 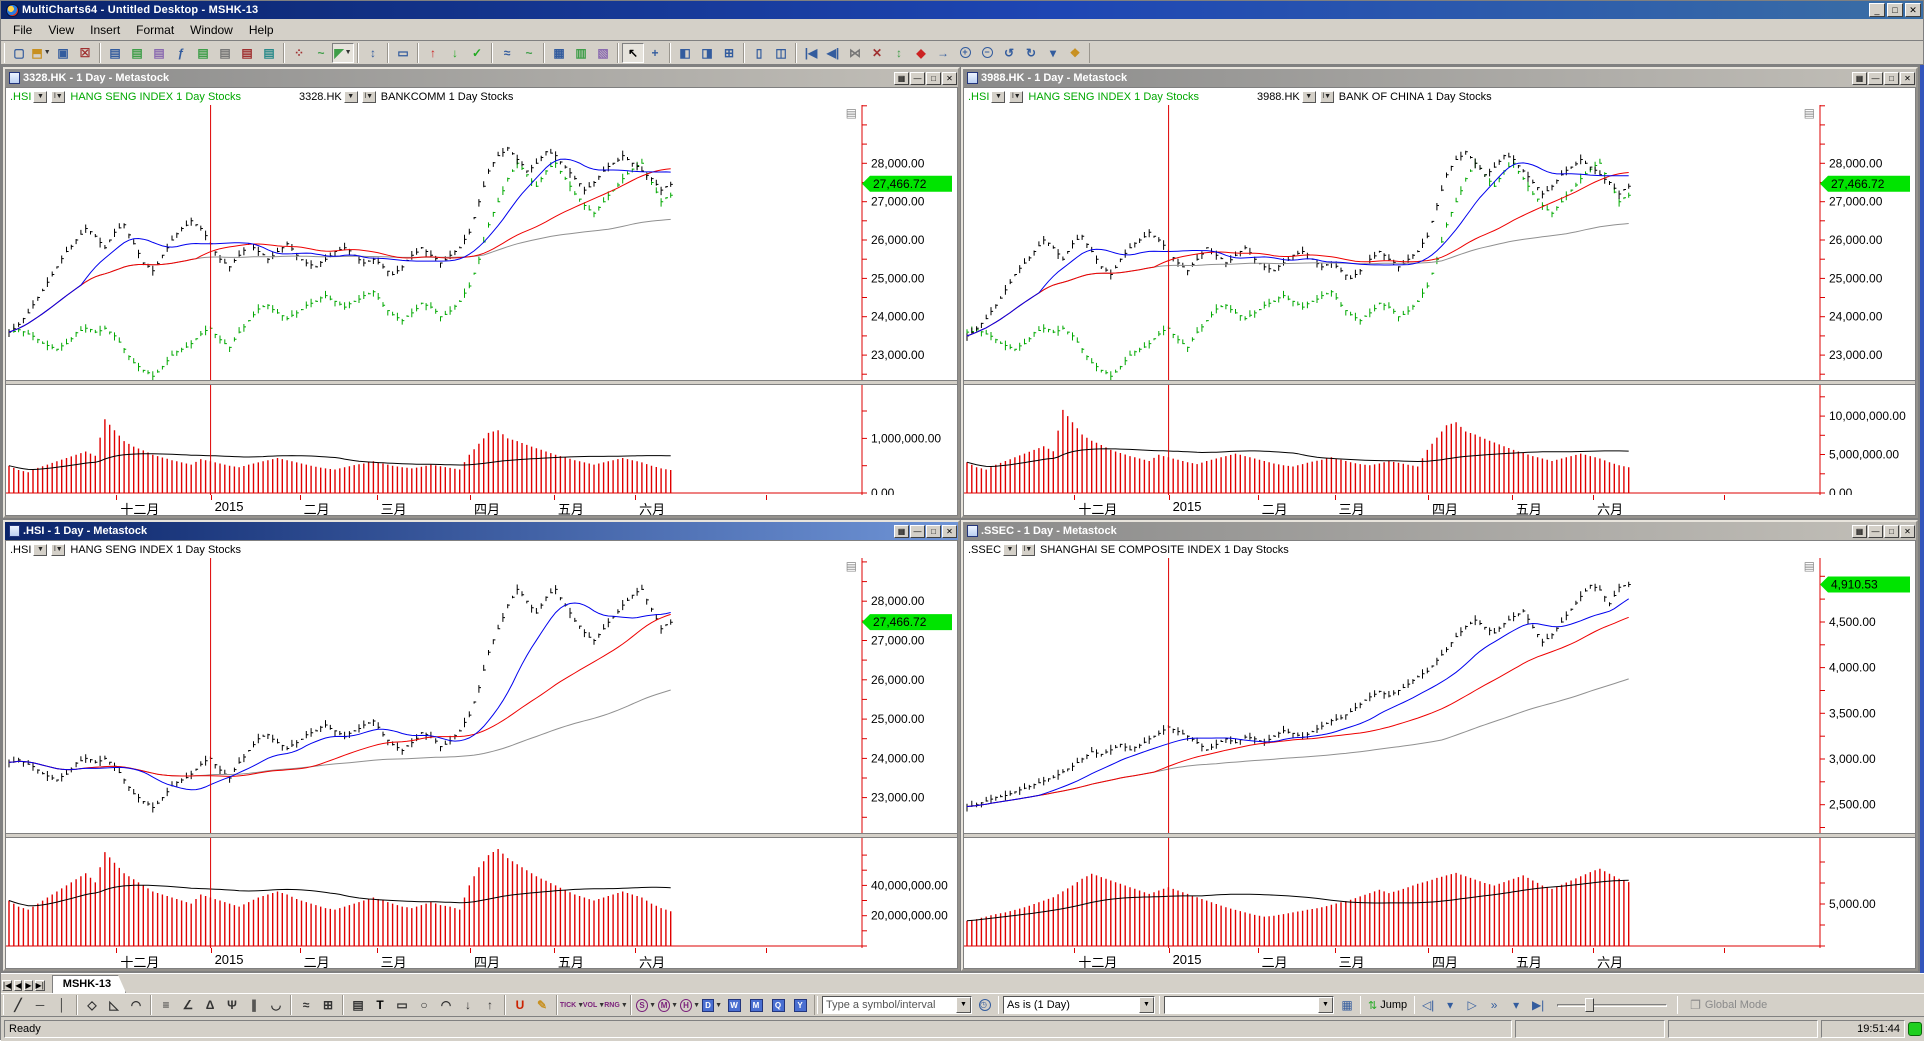 What do you see at coordinates (655, 52) in the screenshot?
I see `cursor-crosshair-button: +` at bounding box center [655, 52].